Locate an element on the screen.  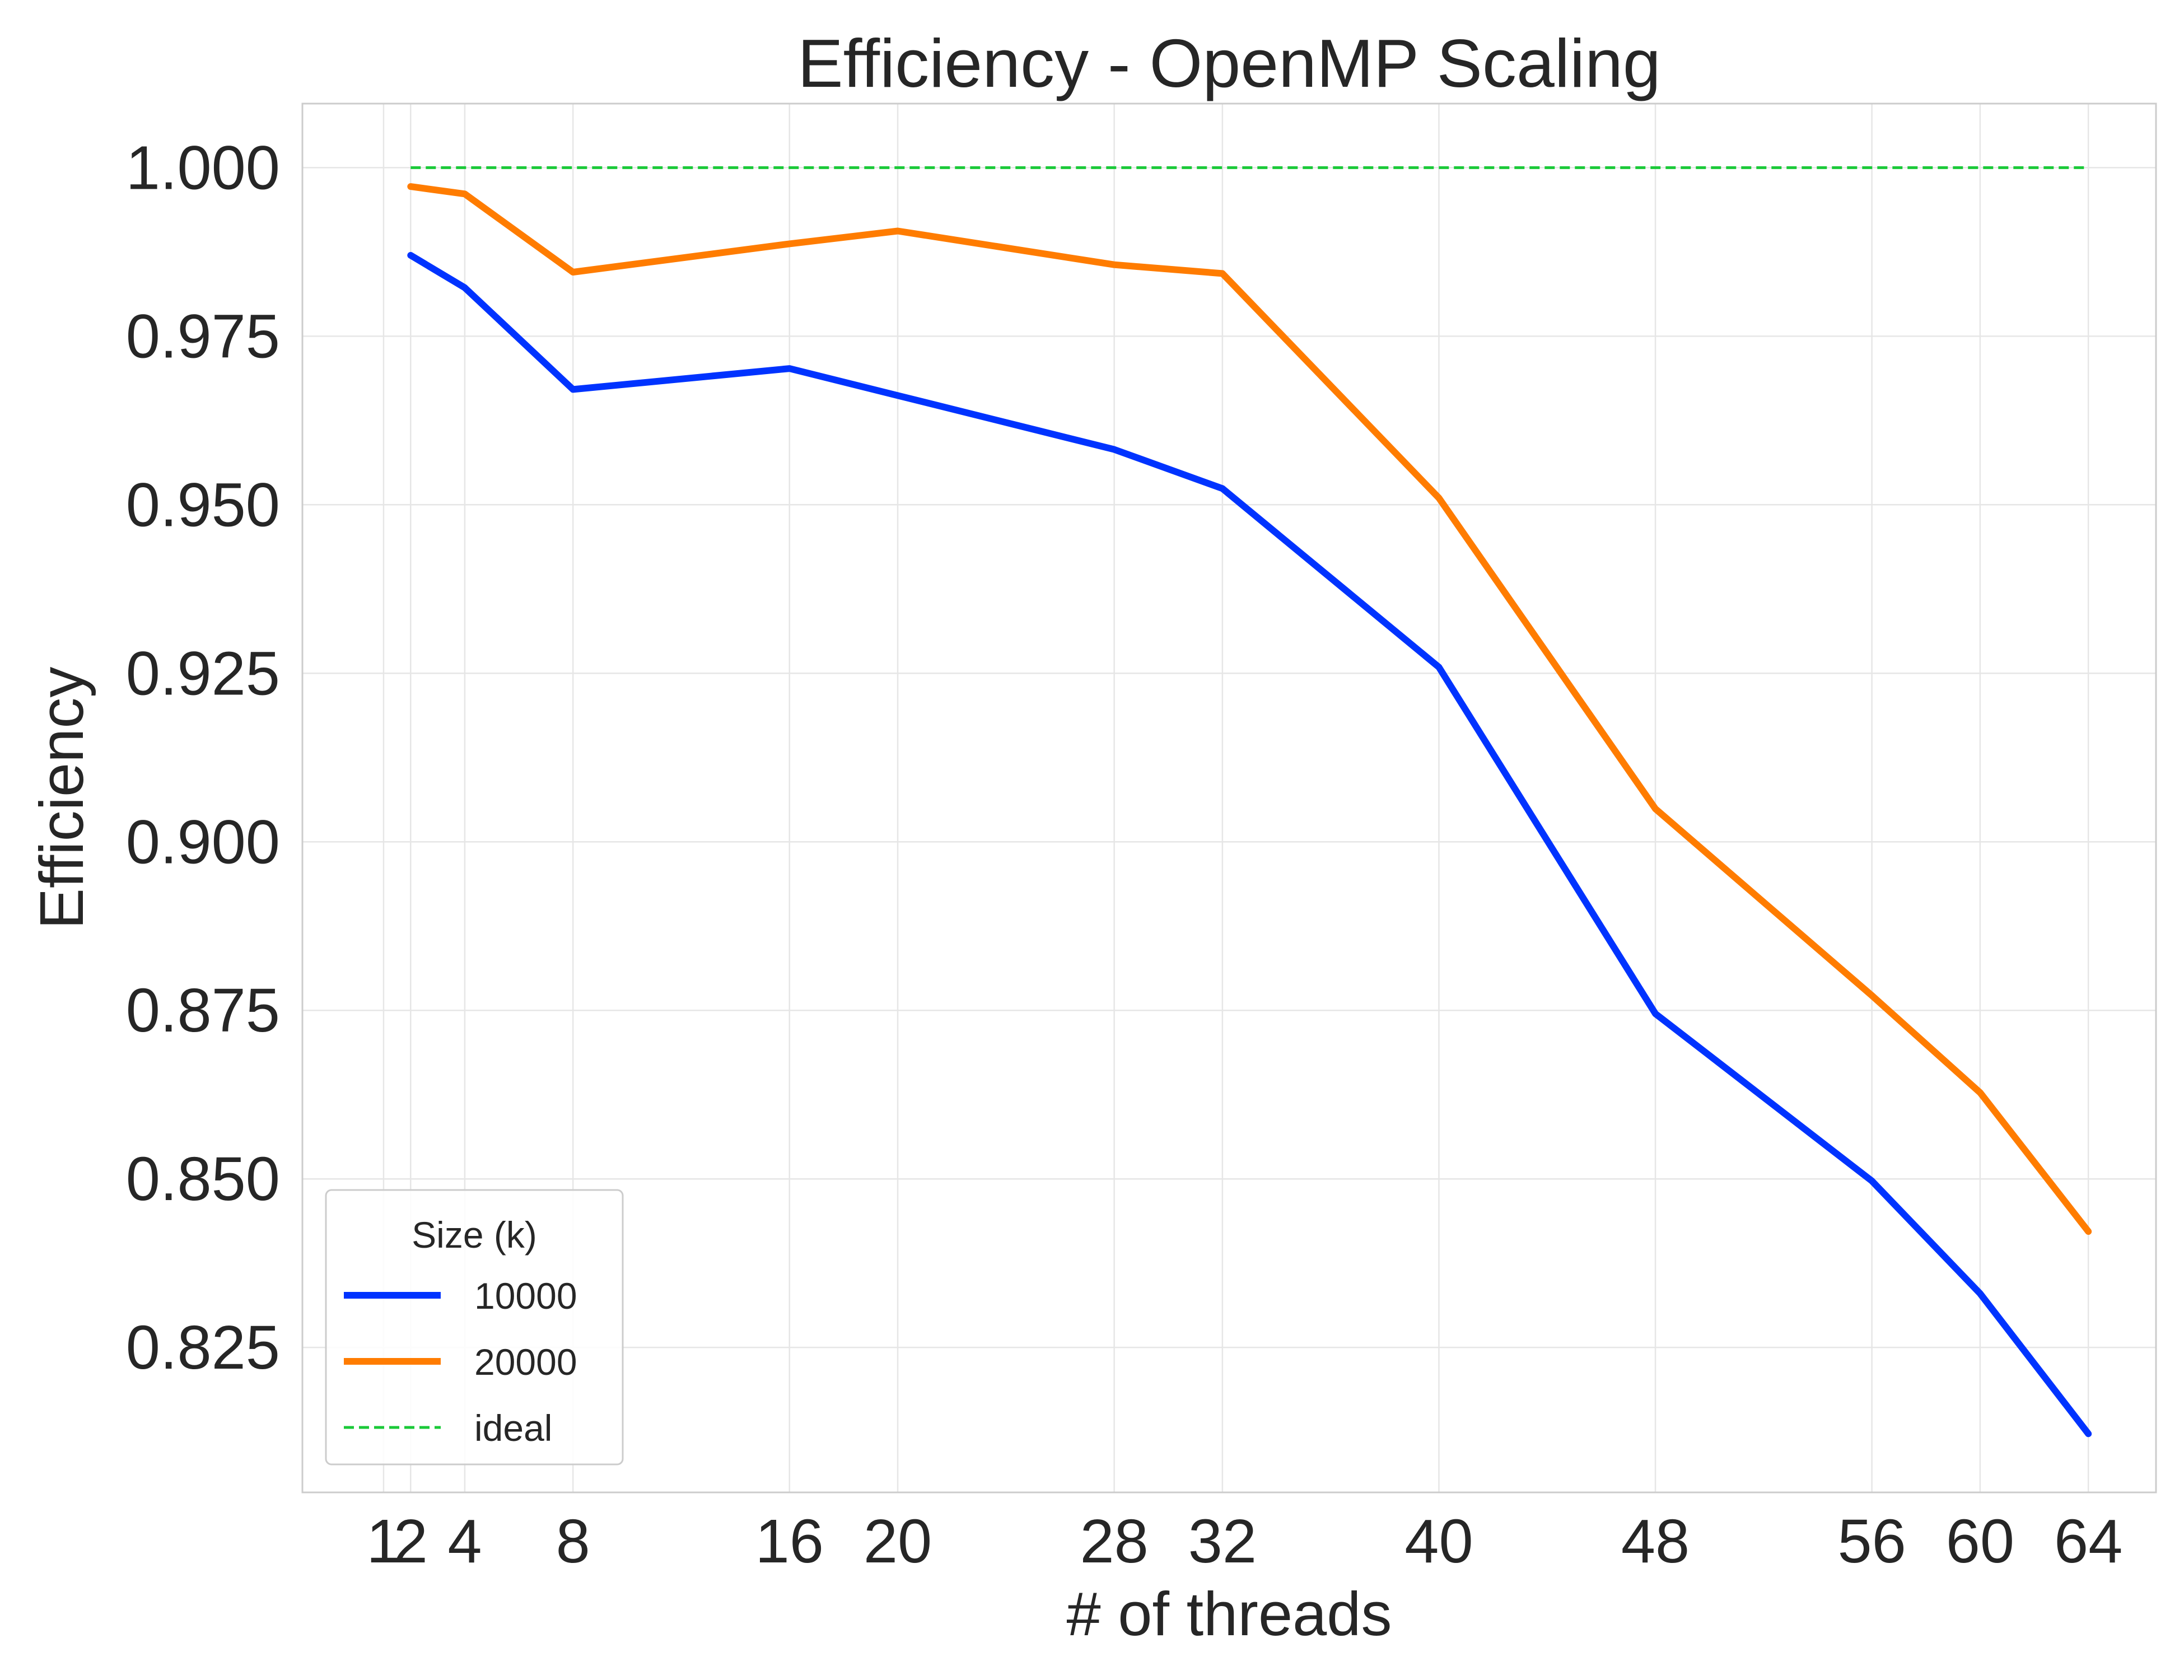
legend-label: ideal is located at coordinates (513, 1428).